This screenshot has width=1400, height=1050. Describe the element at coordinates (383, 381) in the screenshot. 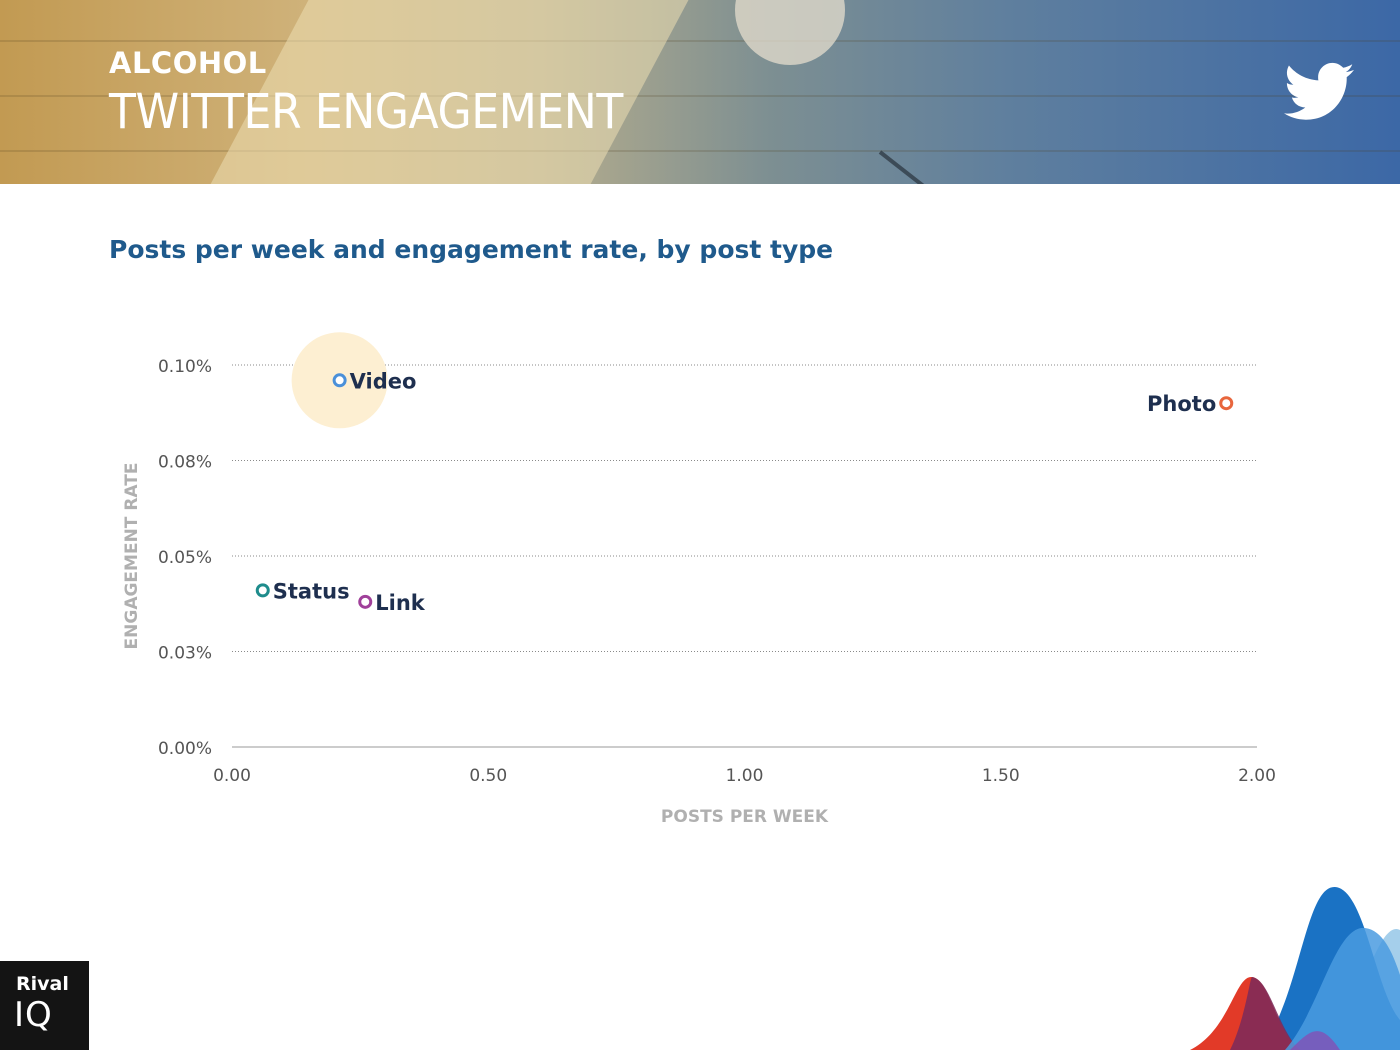

I see `data-label: Video` at that location.